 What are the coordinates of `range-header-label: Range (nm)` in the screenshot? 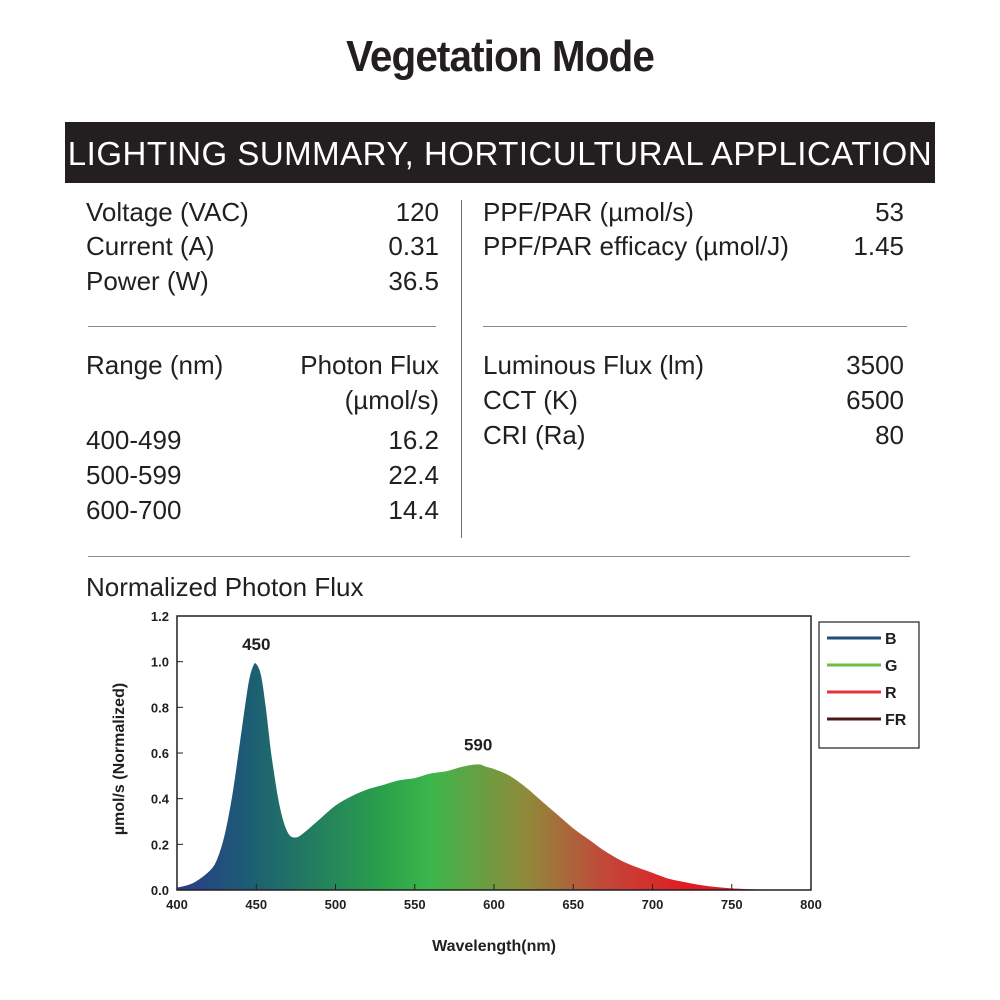 It's located at (155, 365).